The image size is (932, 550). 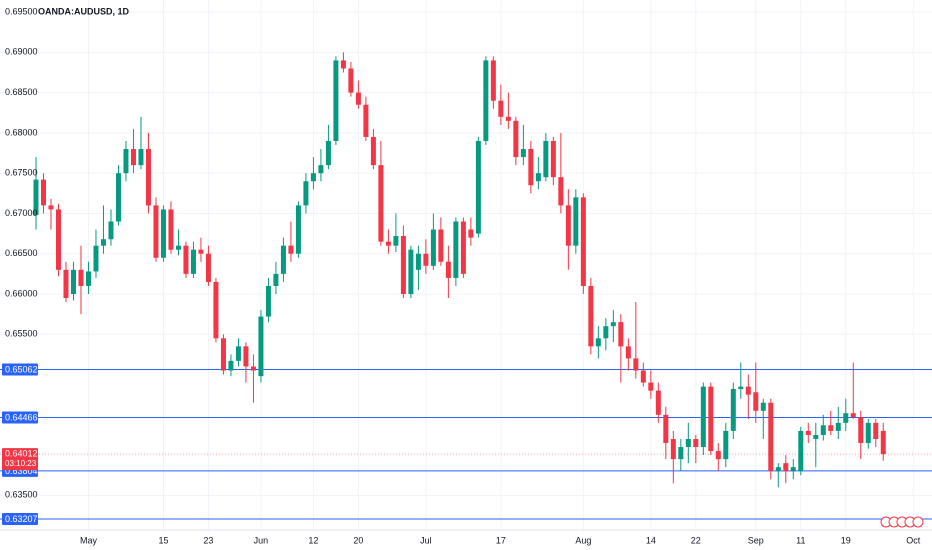 I want to click on price-label: 0.64466, so click(x=21, y=417).